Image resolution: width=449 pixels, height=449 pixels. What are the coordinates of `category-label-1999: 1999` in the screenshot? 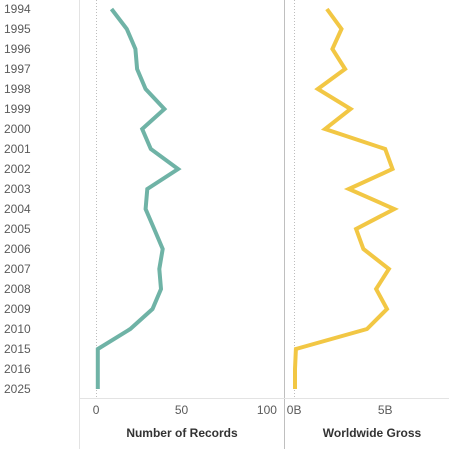 It's located at (17, 109).